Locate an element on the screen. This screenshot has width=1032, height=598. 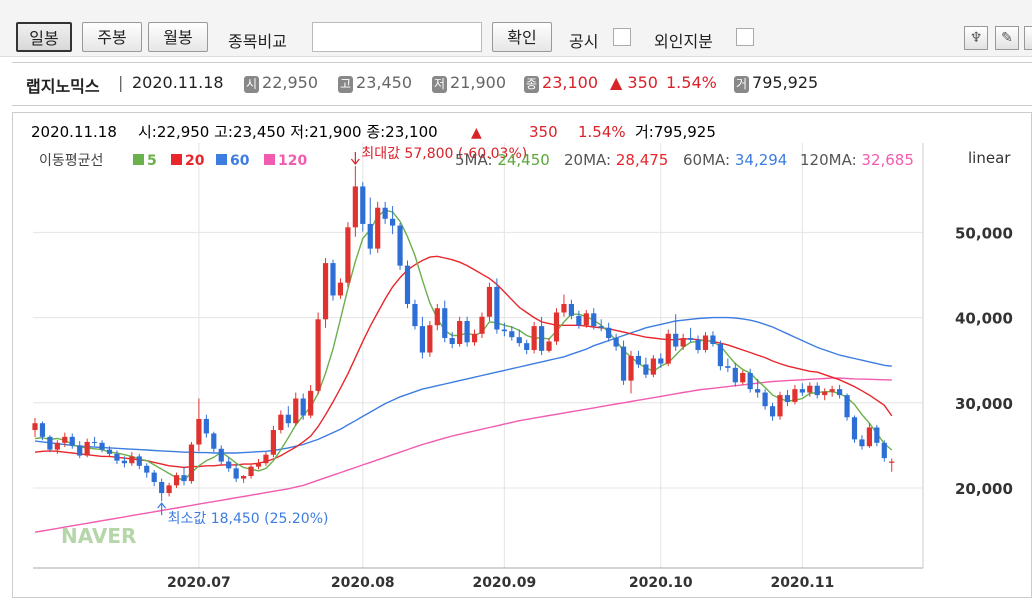
high-price: 고 23,450 is located at coordinates (375, 83).